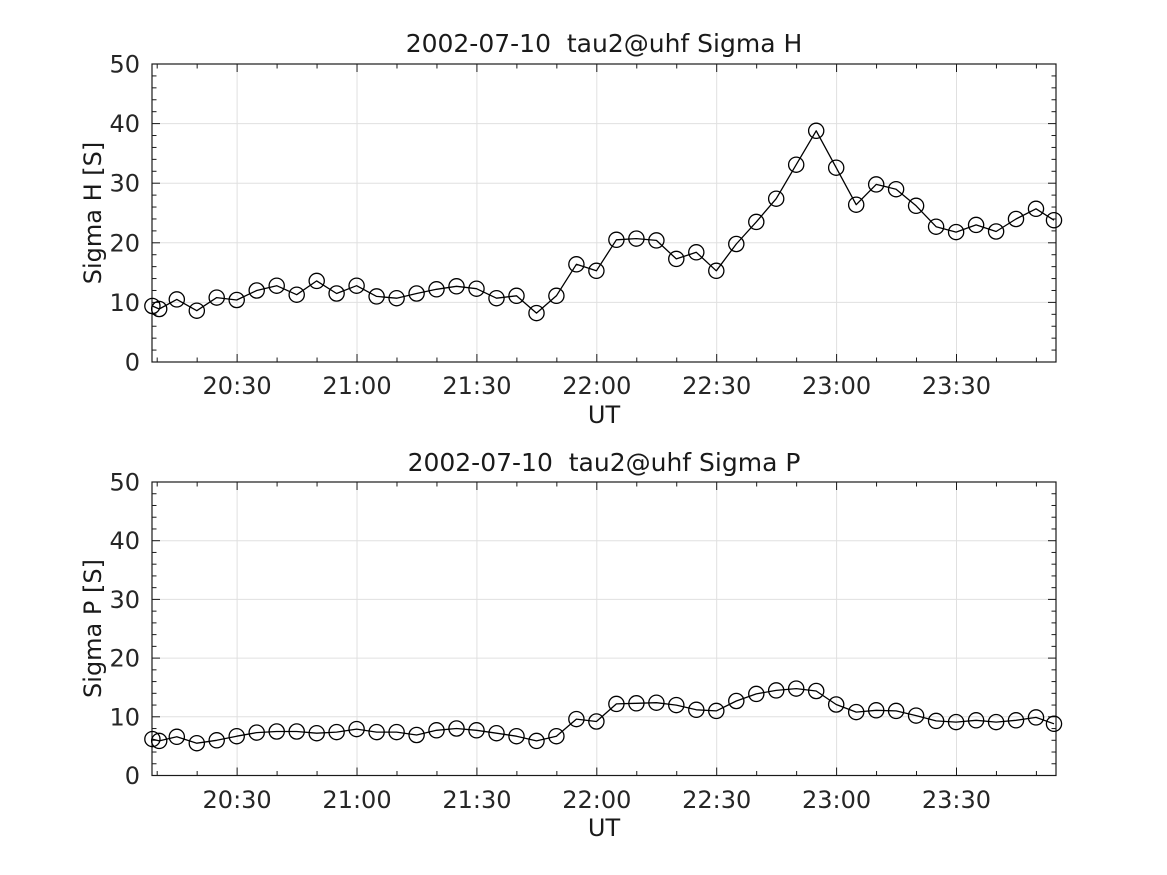  What do you see at coordinates (124, 65) in the screenshot?
I see `y-tick-label: 50` at bounding box center [124, 65].